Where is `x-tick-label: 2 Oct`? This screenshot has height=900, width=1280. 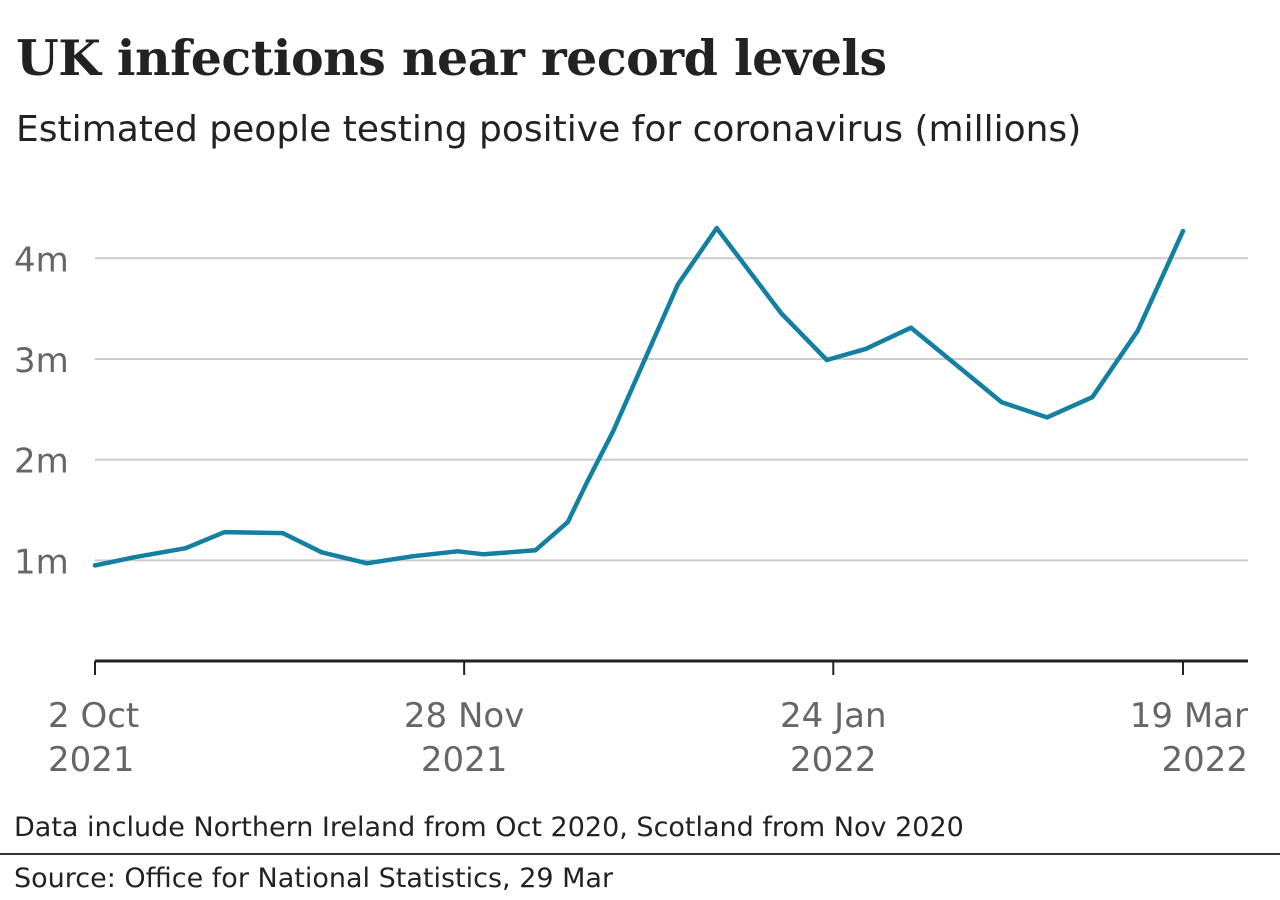
x-tick-label: 2 Oct is located at coordinates (93, 716).